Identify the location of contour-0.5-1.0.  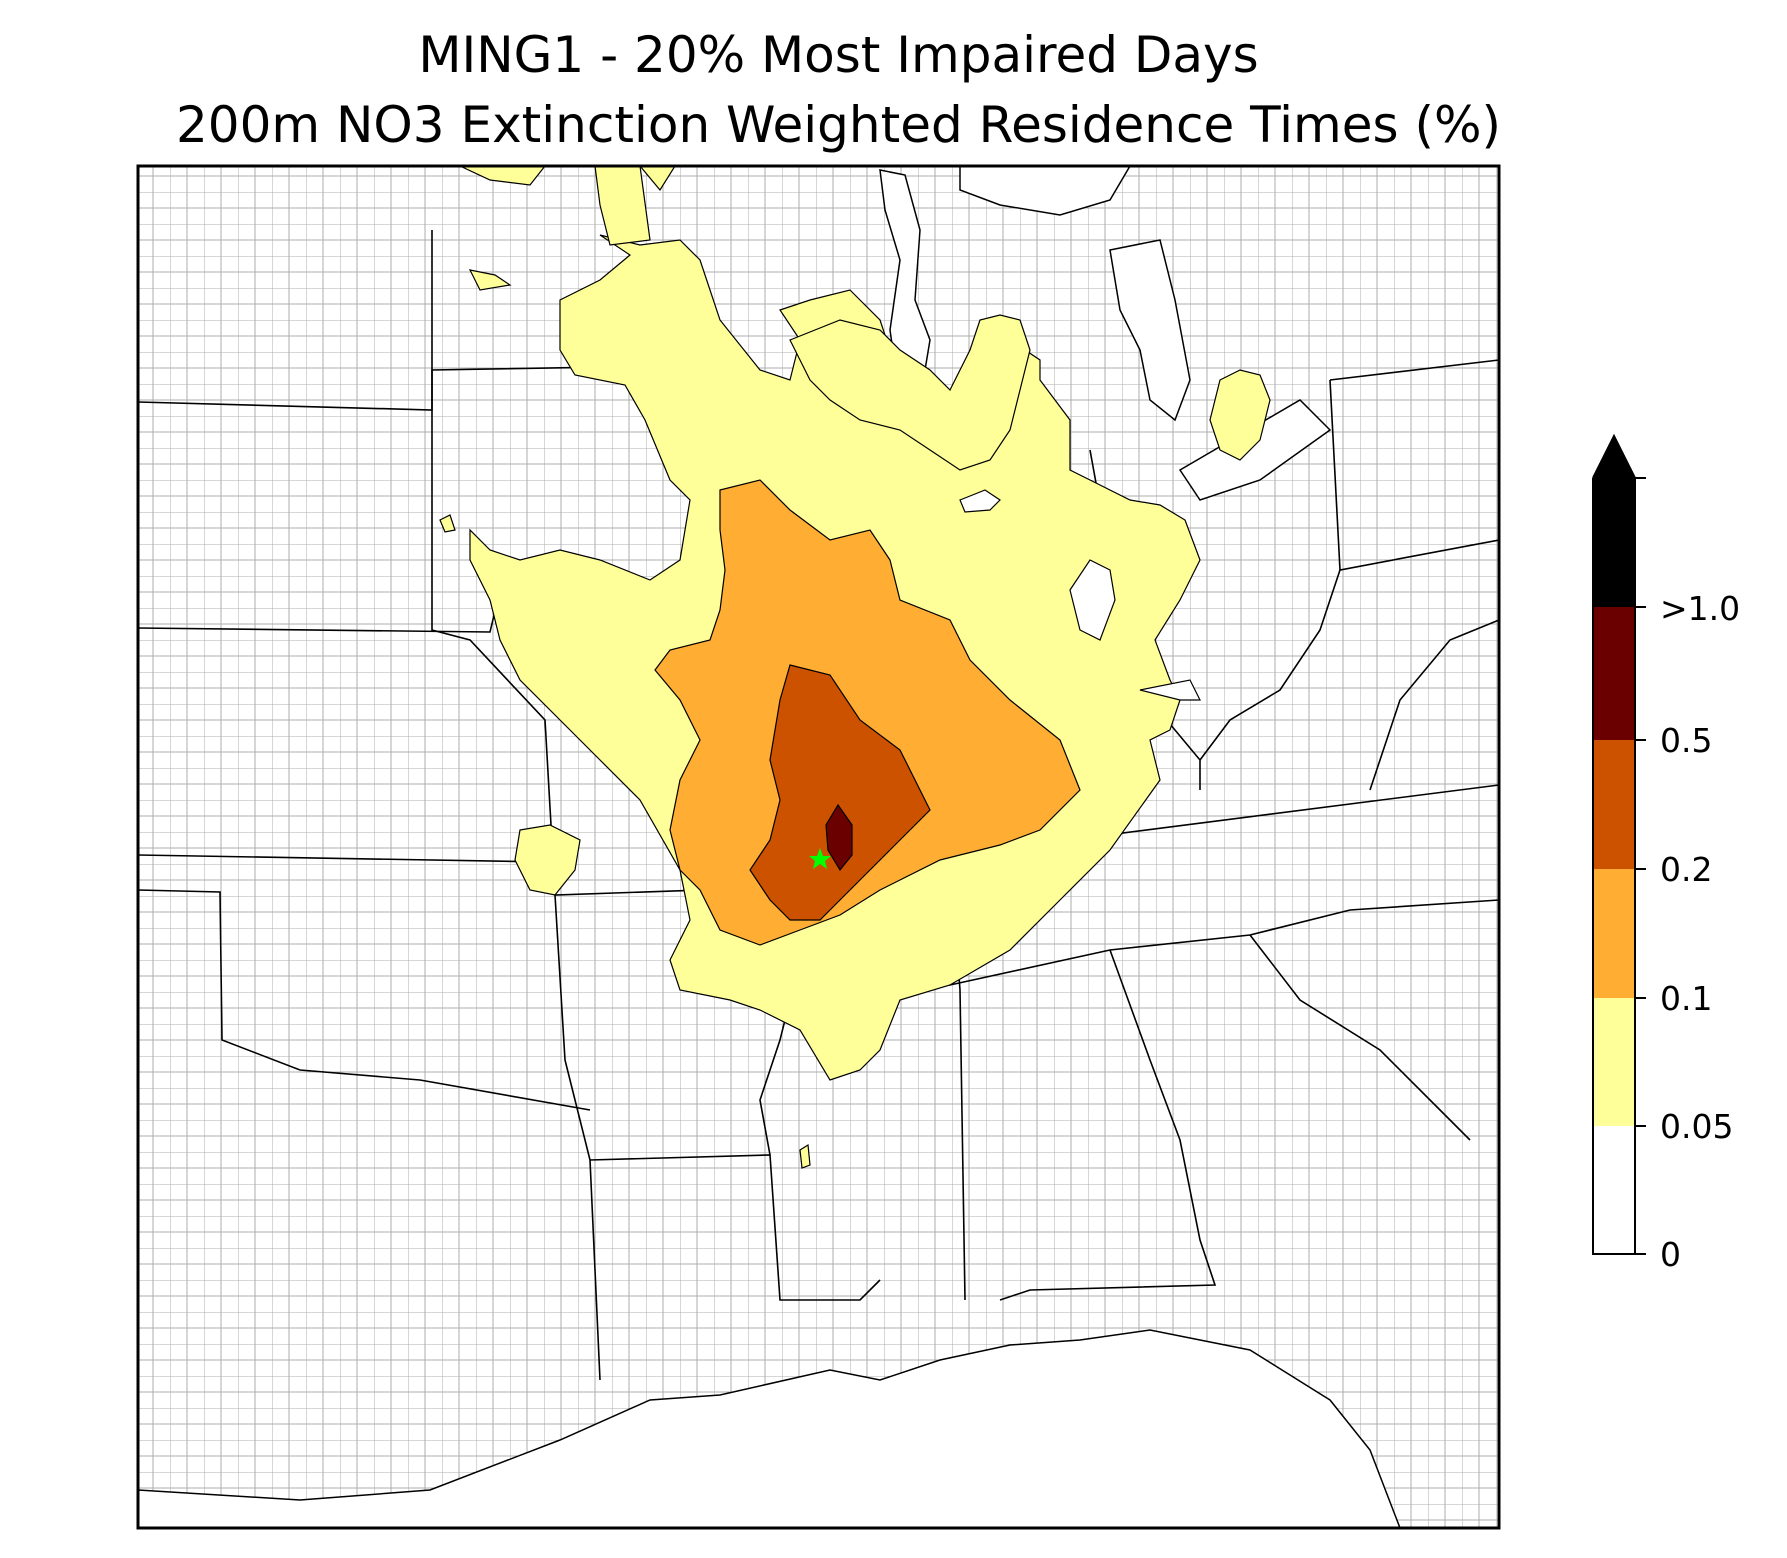
(839, 837).